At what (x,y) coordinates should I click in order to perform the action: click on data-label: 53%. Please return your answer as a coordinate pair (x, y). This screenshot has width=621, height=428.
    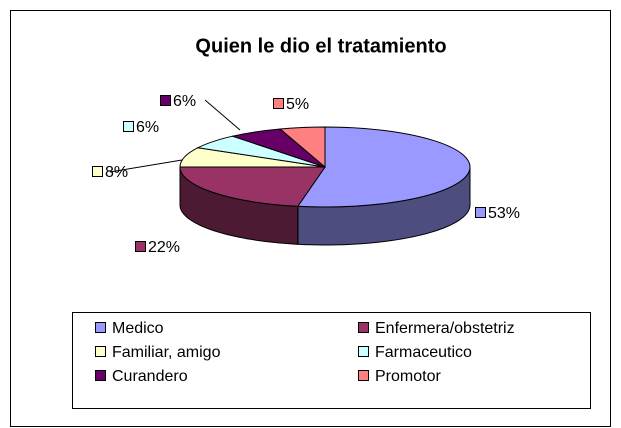
    Looking at the image, I should click on (504, 213).